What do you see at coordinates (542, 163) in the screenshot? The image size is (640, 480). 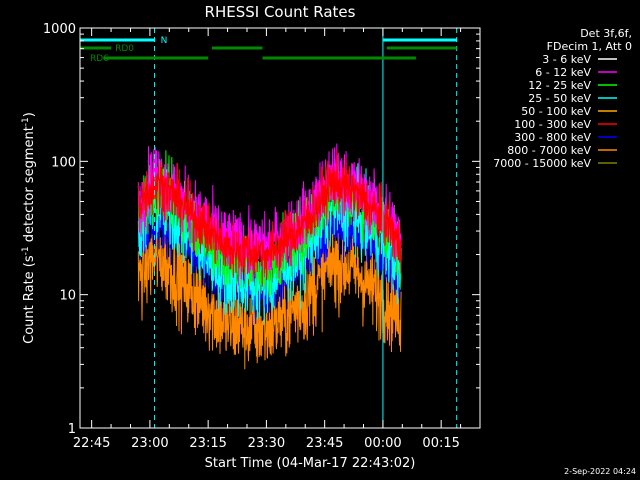 I see `legend-entry-label: 7000 - 15000 keV` at bounding box center [542, 163].